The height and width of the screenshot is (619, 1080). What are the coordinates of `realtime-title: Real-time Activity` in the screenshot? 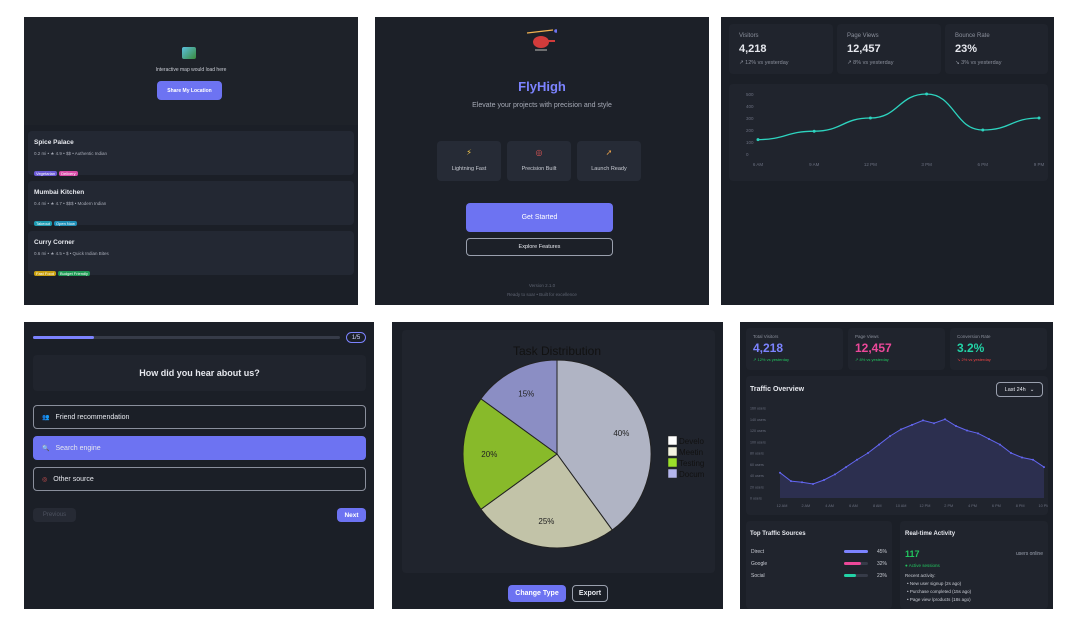 It's located at (930, 534).